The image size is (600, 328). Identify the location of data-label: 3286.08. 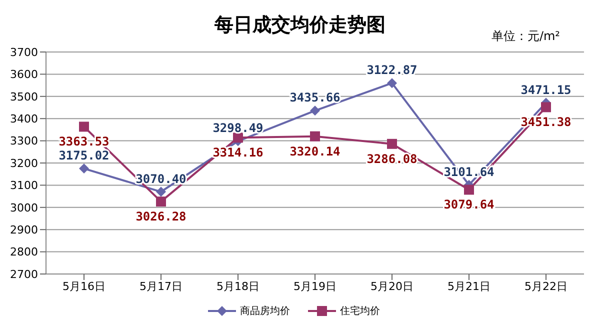
(392, 159).